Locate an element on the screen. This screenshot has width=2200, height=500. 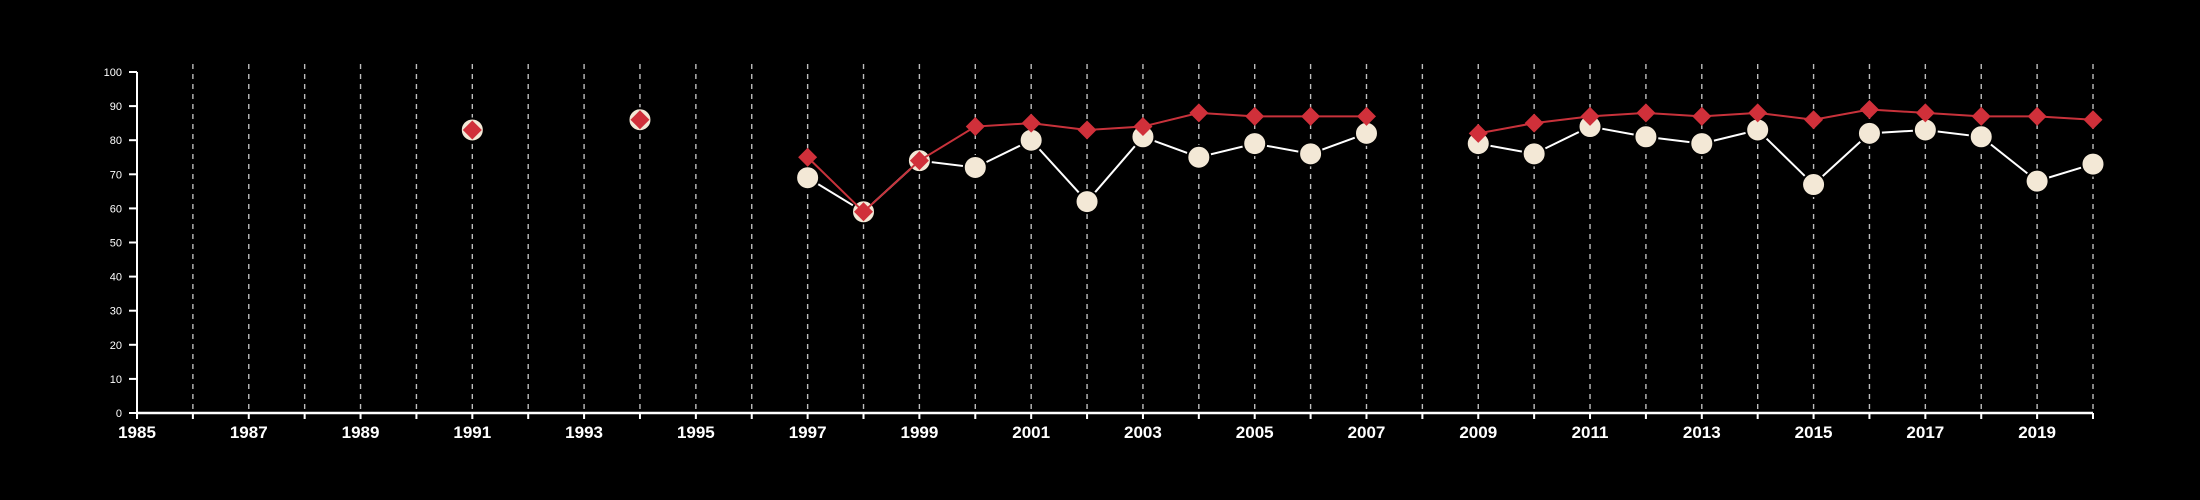
diamond-point-2015 is located at coordinates (1814, 120).